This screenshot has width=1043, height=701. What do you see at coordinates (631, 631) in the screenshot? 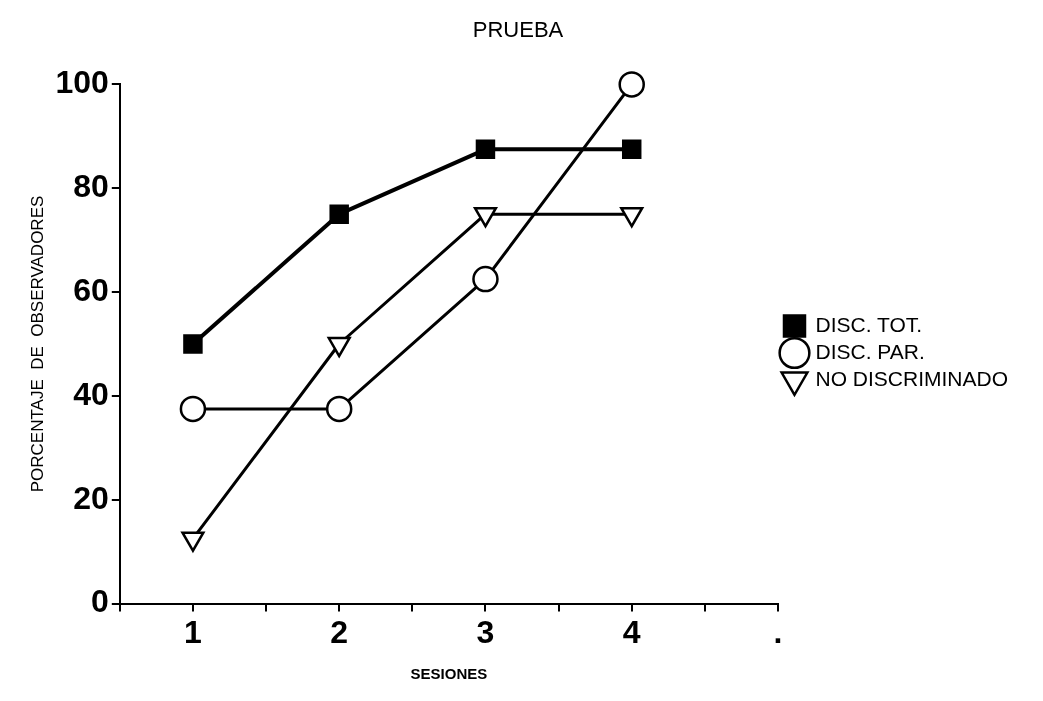
I see `x-tick-label: 4` at bounding box center [631, 631].